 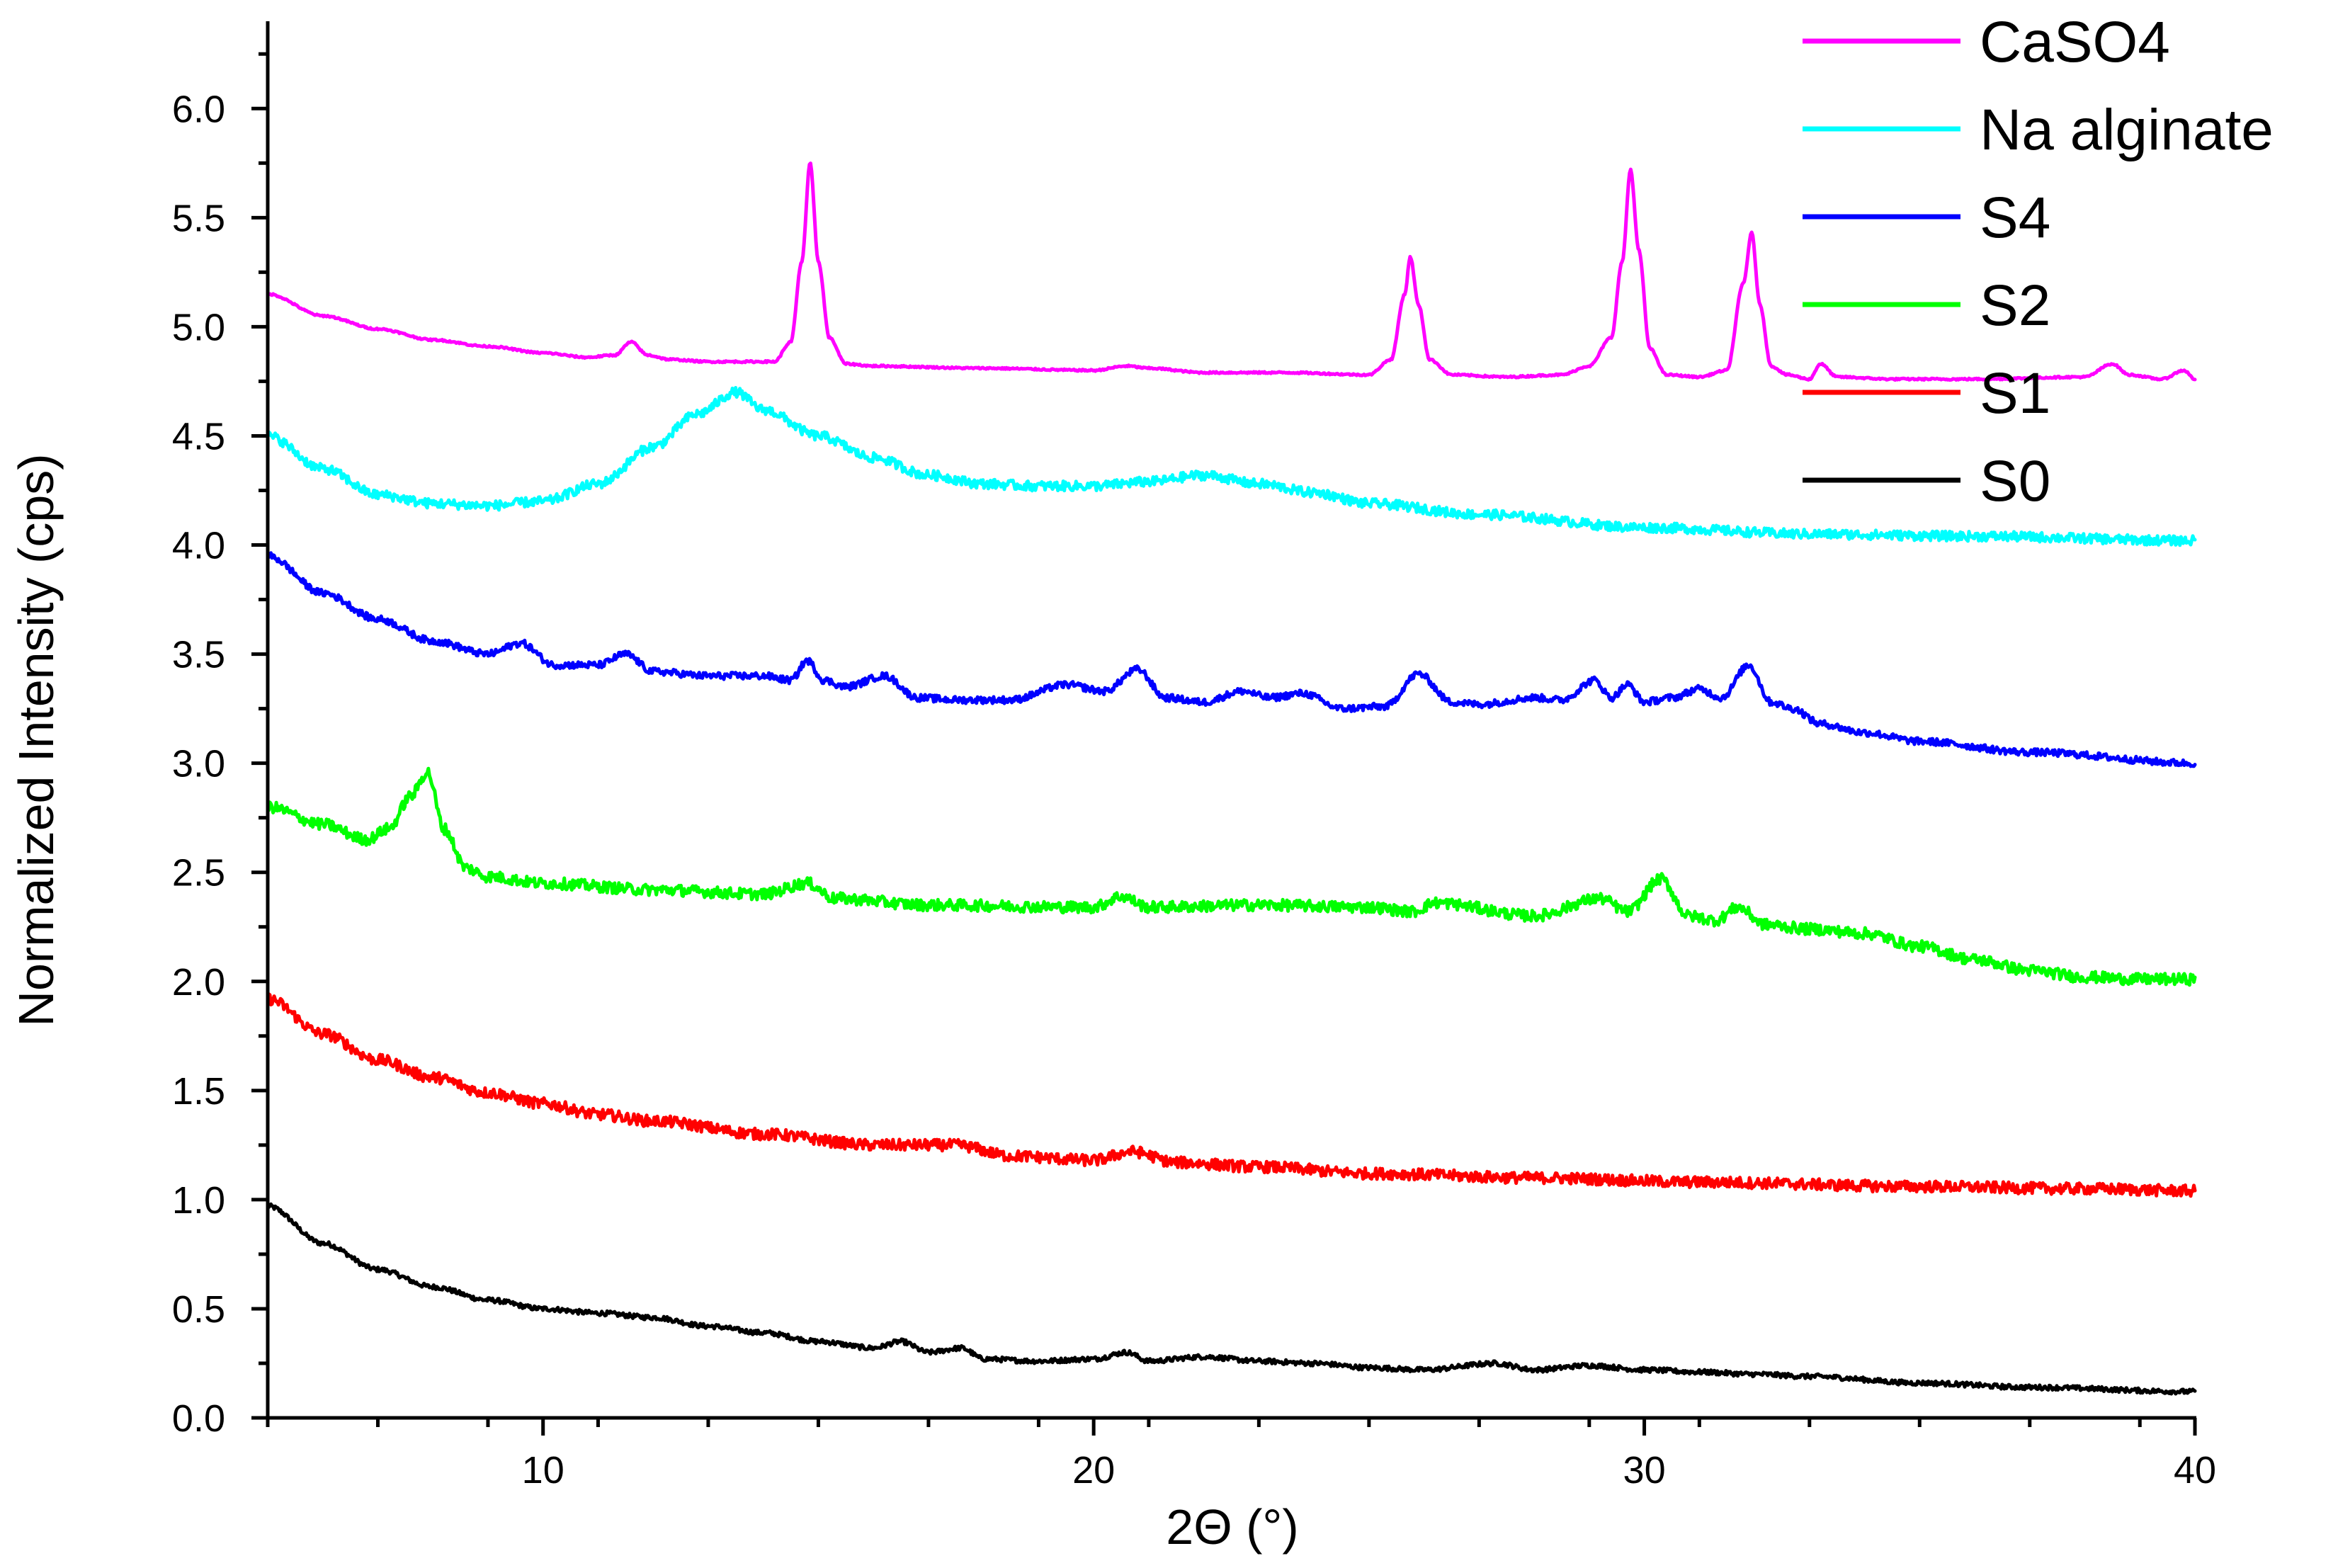 I want to click on y-tick-label: 5.5, so click(x=198, y=218).